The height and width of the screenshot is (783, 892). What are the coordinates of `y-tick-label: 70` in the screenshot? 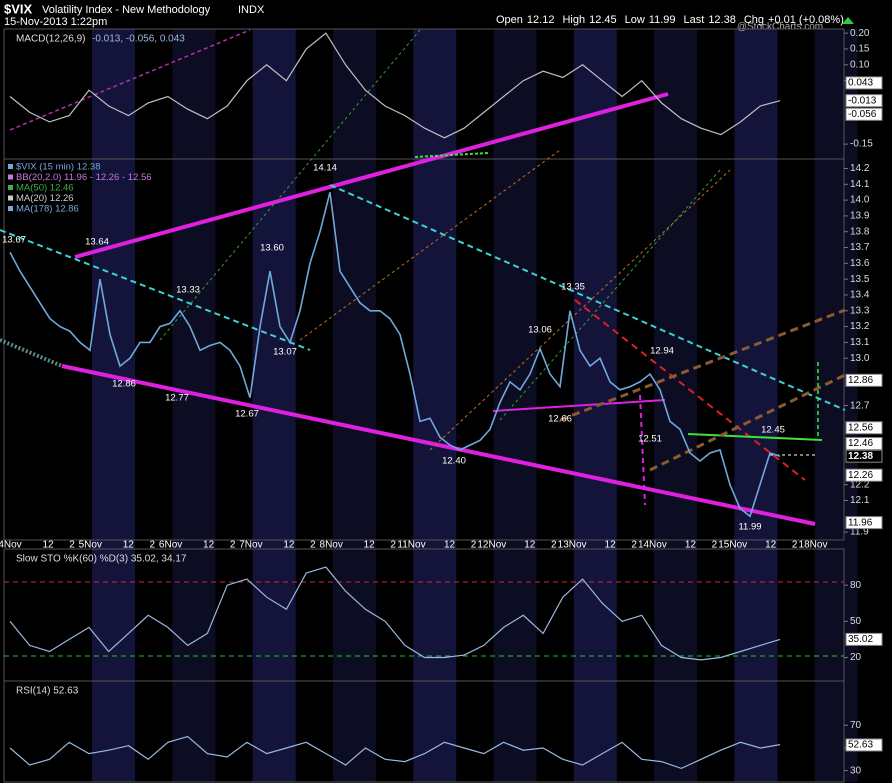 It's located at (856, 725).